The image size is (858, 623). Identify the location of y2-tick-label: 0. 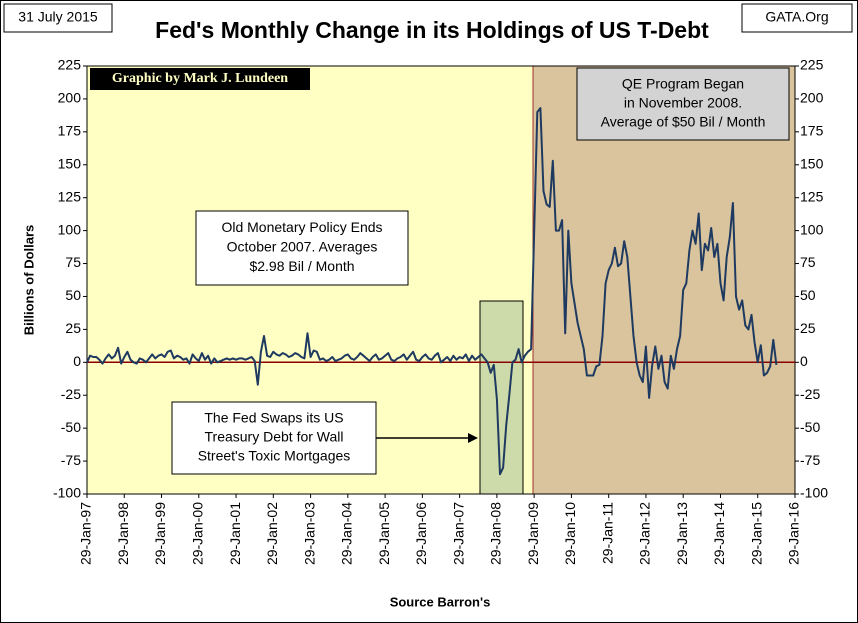
(804, 361).